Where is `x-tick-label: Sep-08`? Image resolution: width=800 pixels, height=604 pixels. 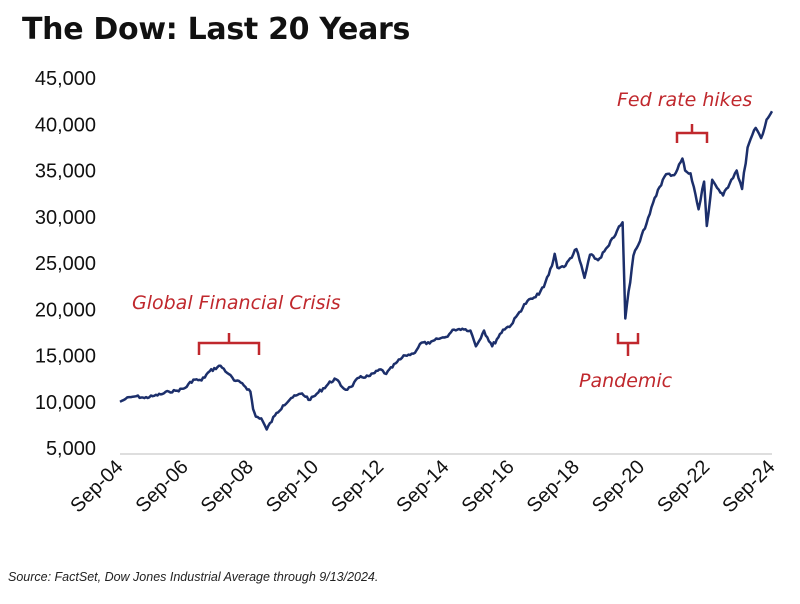 x-tick-label: Sep-08 is located at coordinates (227, 486).